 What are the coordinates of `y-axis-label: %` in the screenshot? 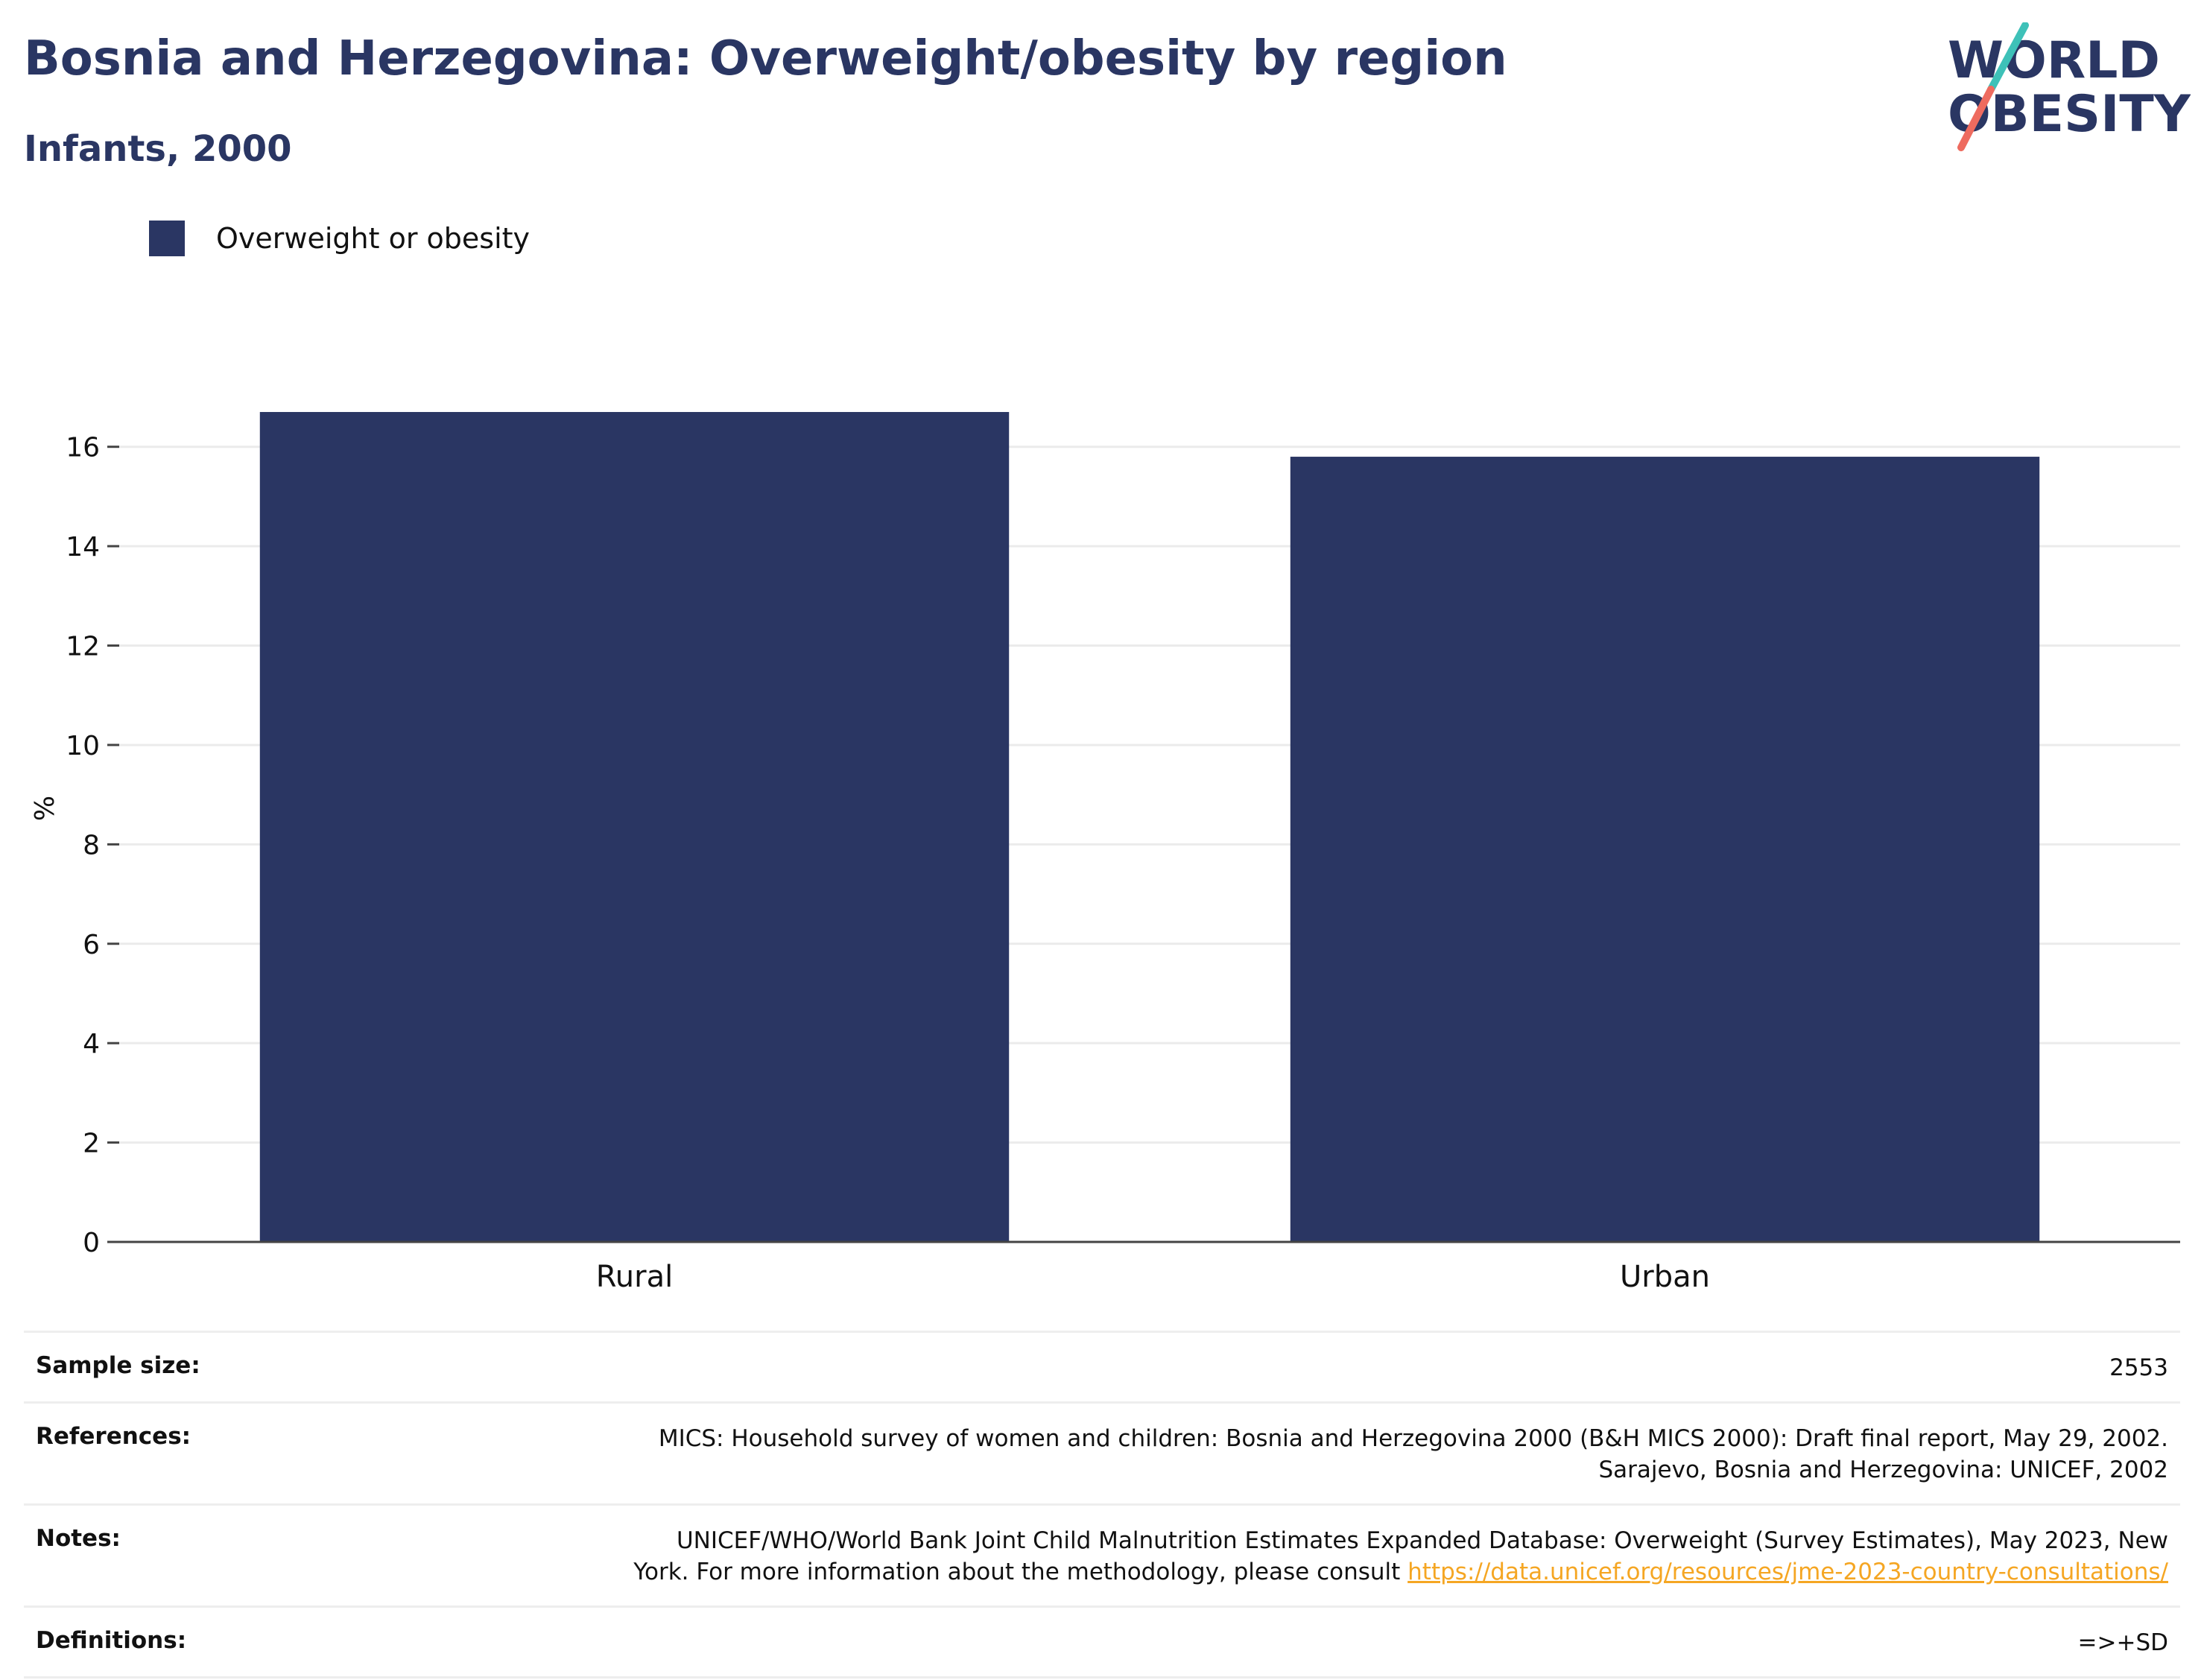 It's located at (45, 808).